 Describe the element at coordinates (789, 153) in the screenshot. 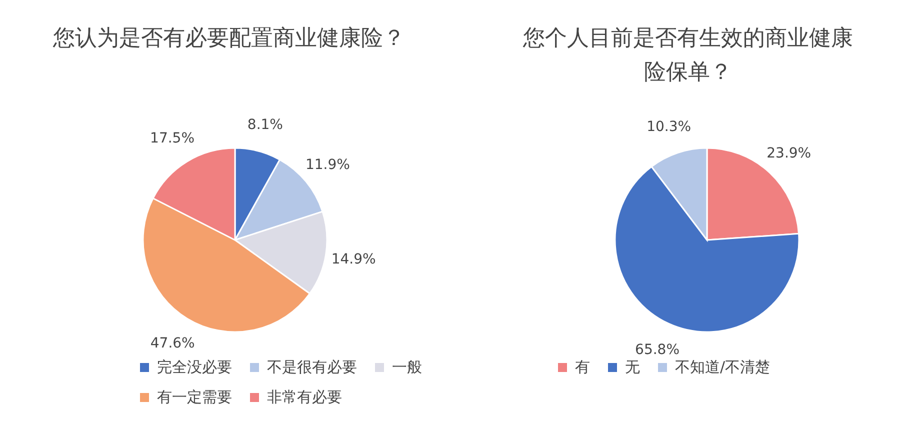

I see `data-label: 23.9%` at that location.